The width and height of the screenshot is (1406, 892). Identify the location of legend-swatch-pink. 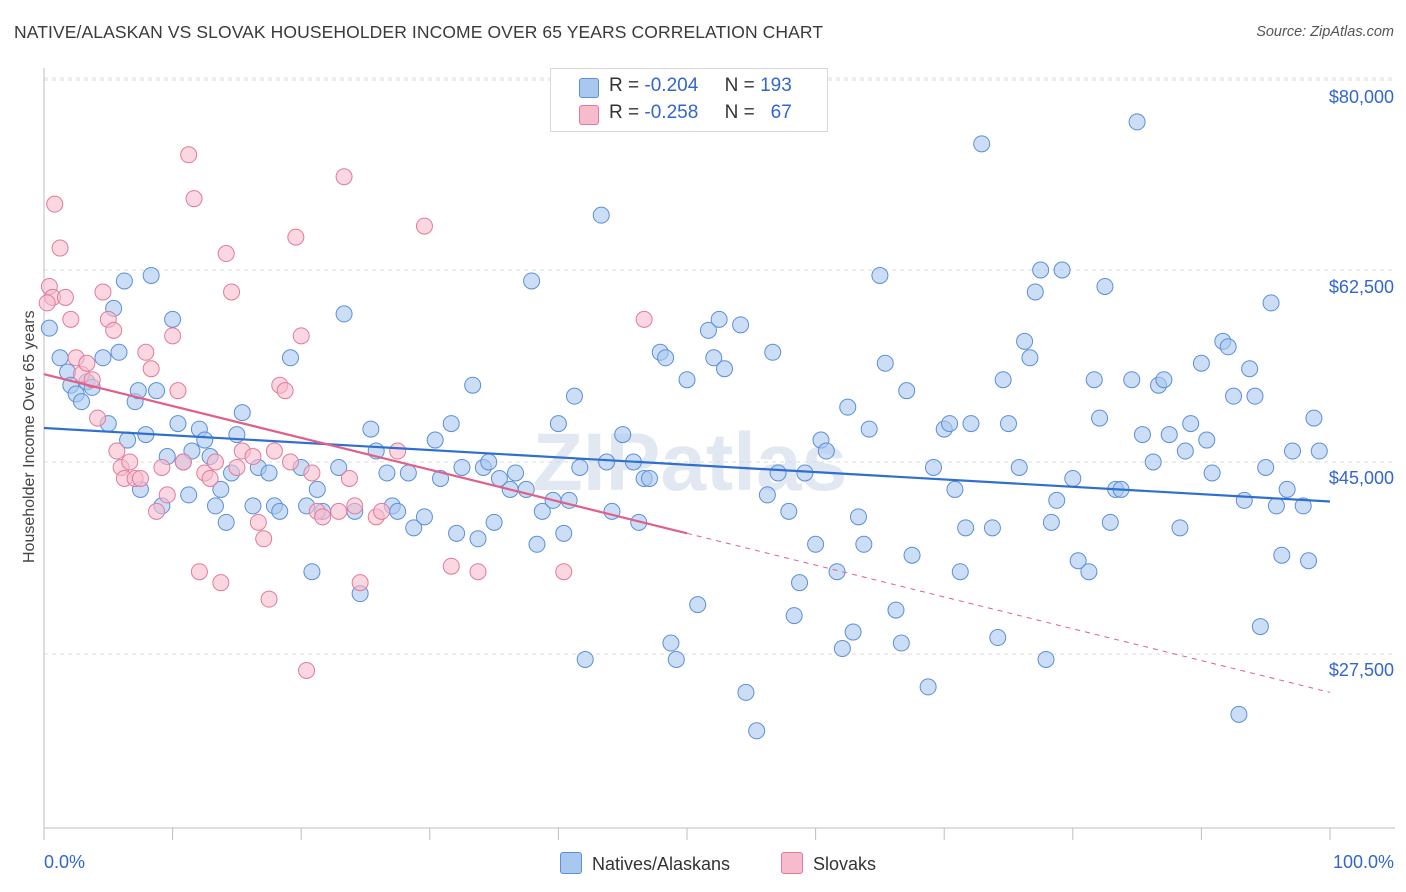
(589, 115).